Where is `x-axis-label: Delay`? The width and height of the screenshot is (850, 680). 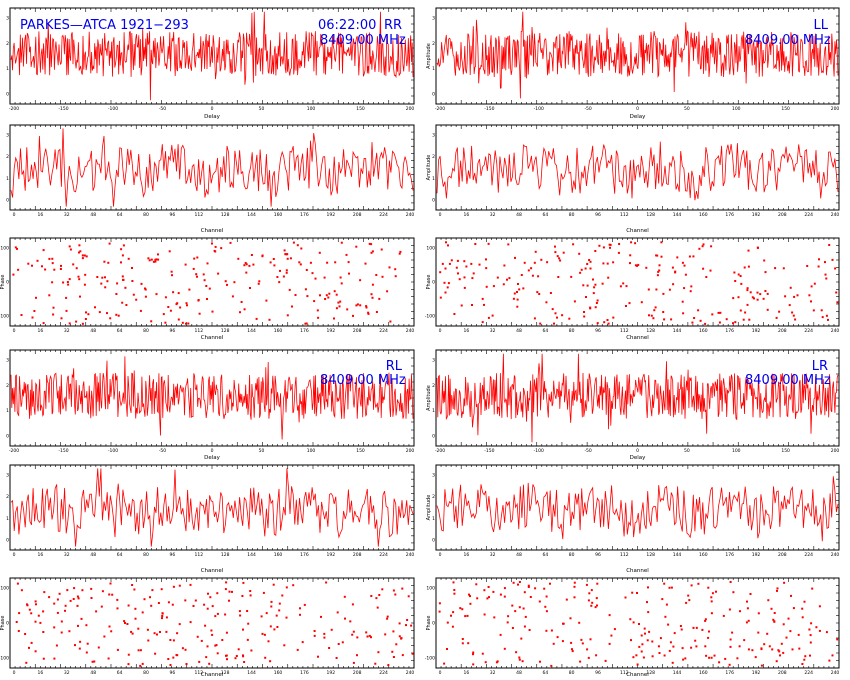
x-axis-label: Delay is located at coordinates (638, 117).